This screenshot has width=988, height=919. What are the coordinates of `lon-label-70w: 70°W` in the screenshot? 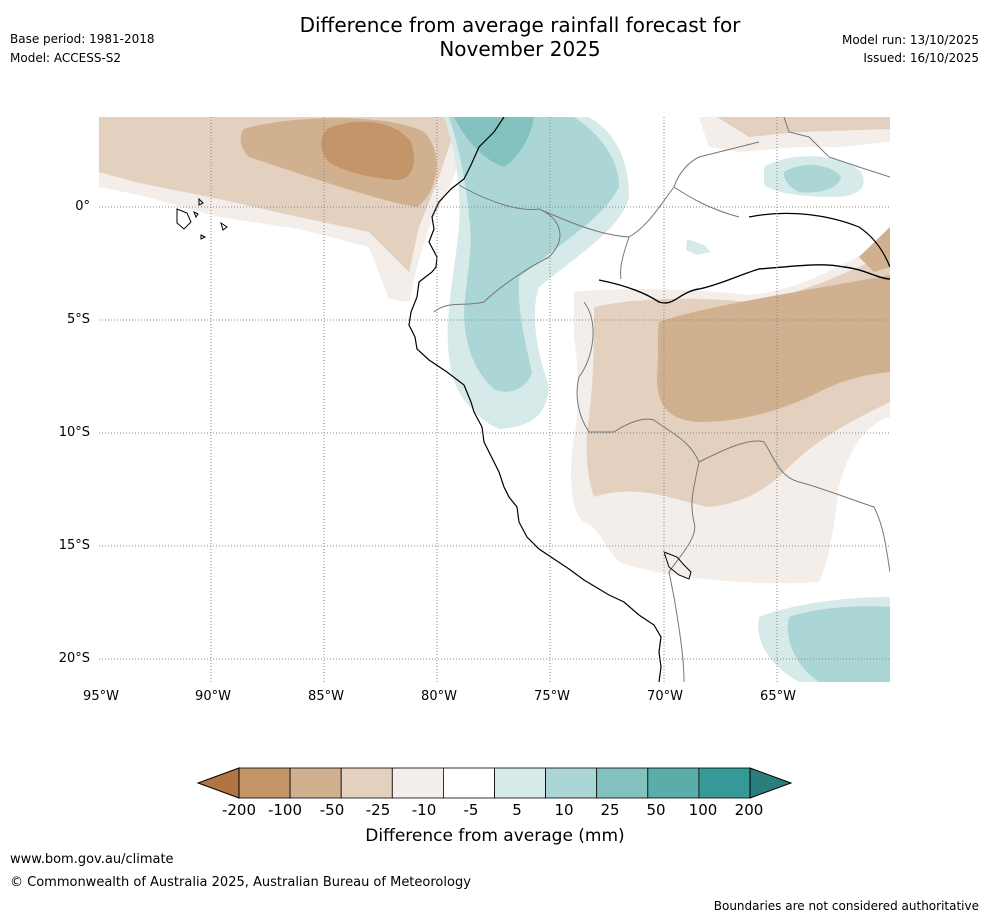 It's located at (665, 696).